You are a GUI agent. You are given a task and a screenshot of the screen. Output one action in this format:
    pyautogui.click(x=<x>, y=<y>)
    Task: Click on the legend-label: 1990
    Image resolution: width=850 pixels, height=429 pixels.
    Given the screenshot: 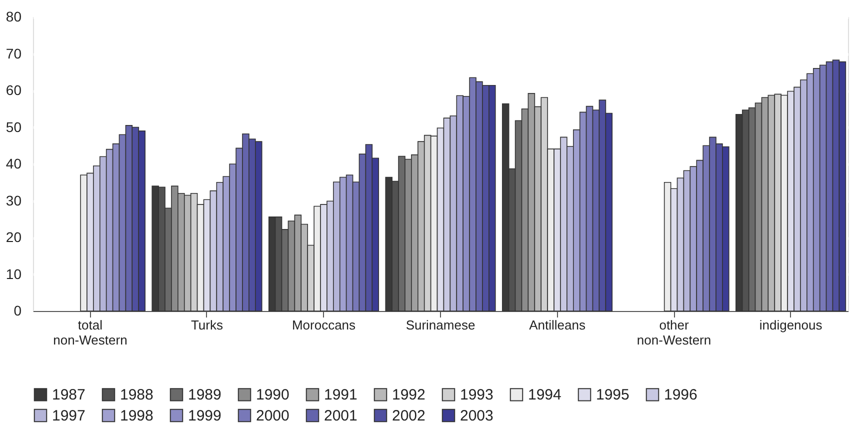 What is the action you would take?
    pyautogui.click(x=273, y=395)
    